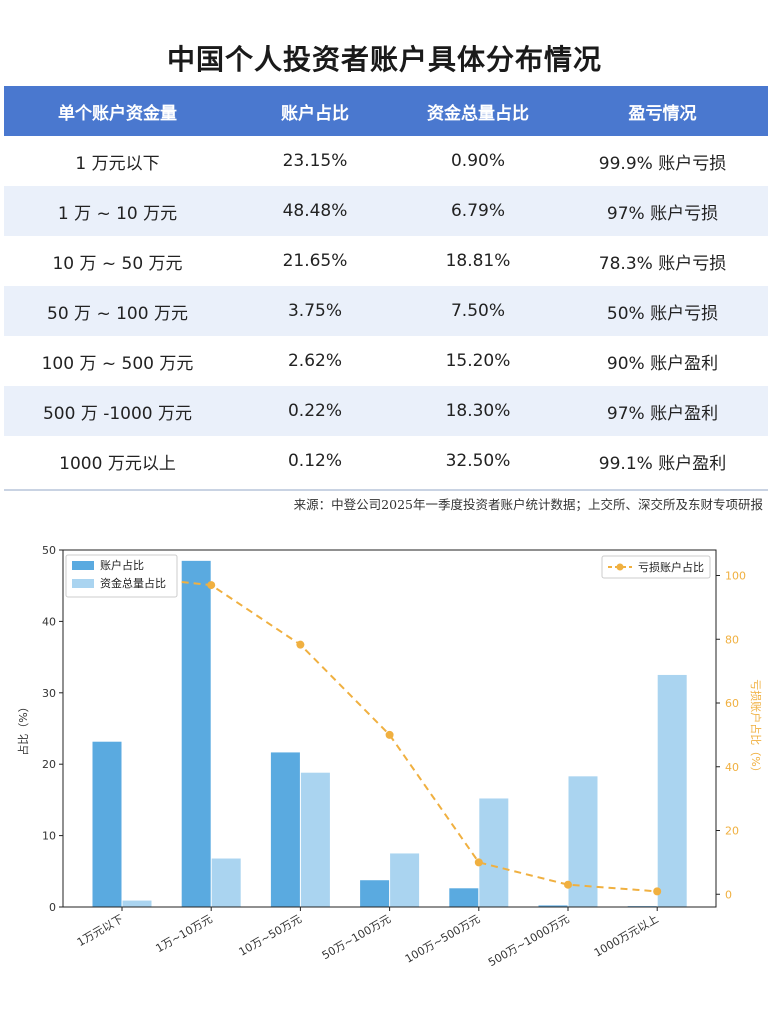 The image size is (769, 1025). I want to click on header-profit-loss: 盈亏情况, so click(662, 111).